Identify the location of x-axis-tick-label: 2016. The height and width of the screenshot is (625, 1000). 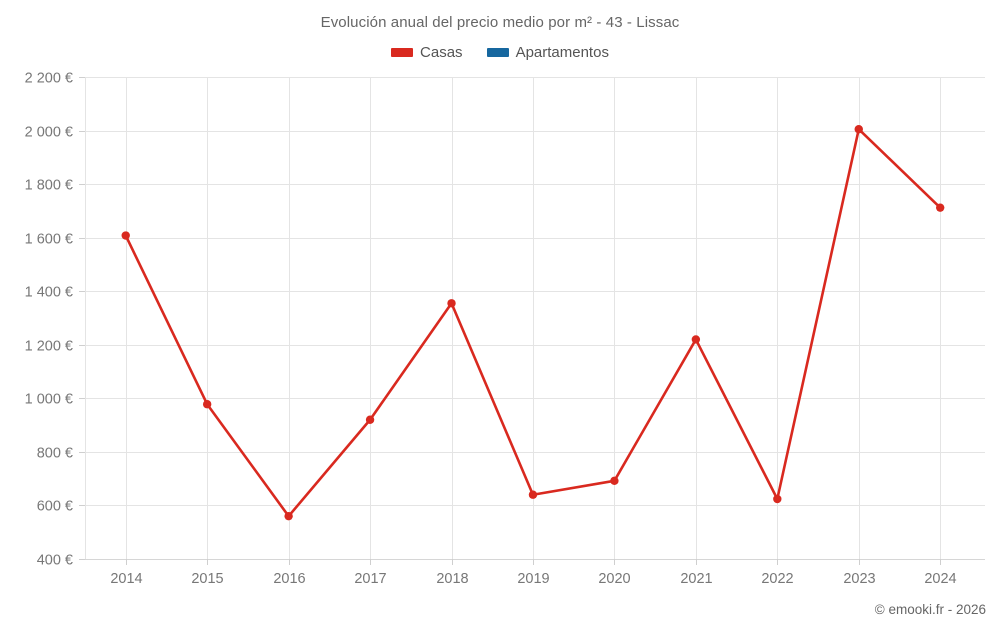
(289, 579).